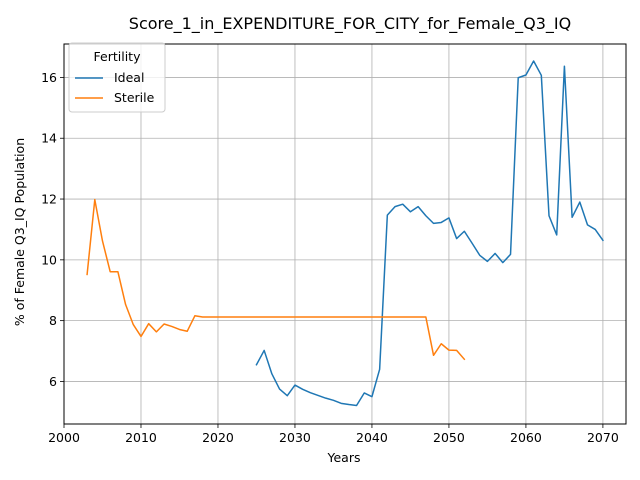 The height and width of the screenshot is (480, 640). Describe the element at coordinates (49, 259) in the screenshot. I see `y-tick-label: 10` at that location.